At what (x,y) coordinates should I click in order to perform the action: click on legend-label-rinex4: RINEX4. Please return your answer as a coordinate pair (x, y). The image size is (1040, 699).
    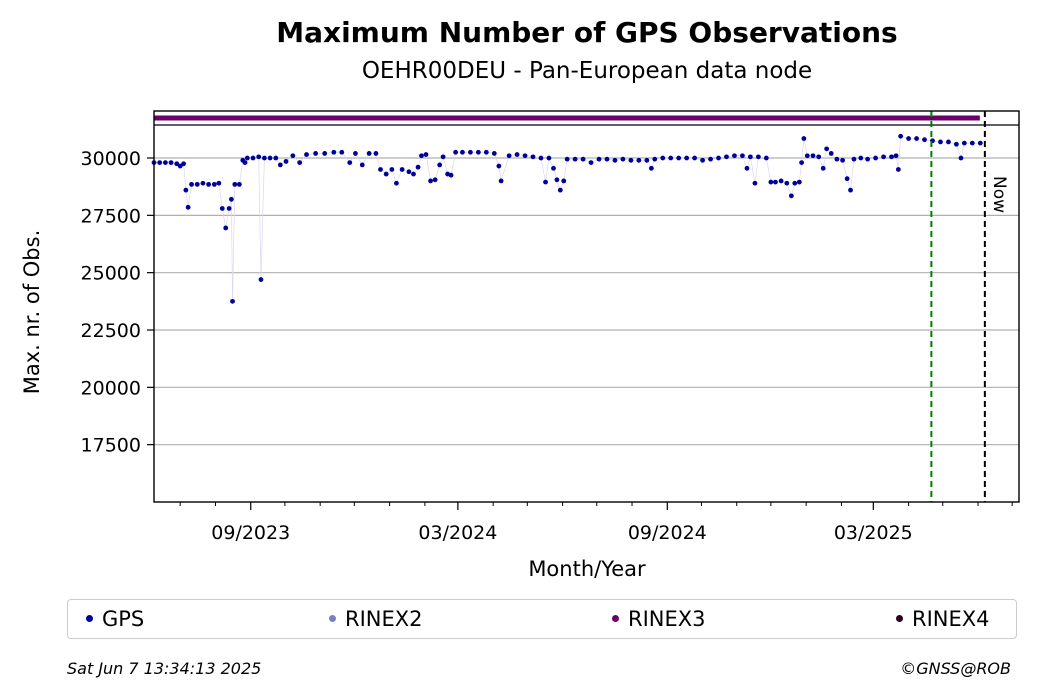
    Looking at the image, I should click on (951, 619).